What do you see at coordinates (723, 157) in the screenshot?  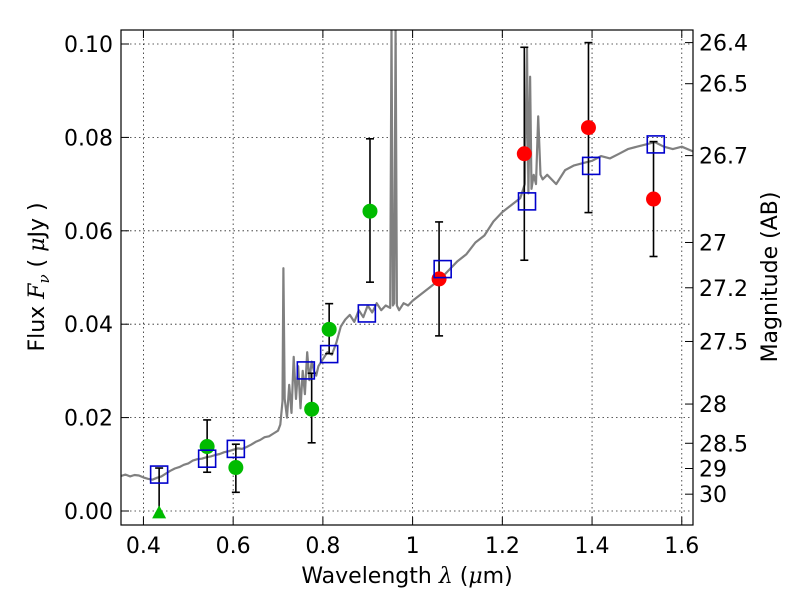 I see `magnitude-tick-label: 26.7` at bounding box center [723, 157].